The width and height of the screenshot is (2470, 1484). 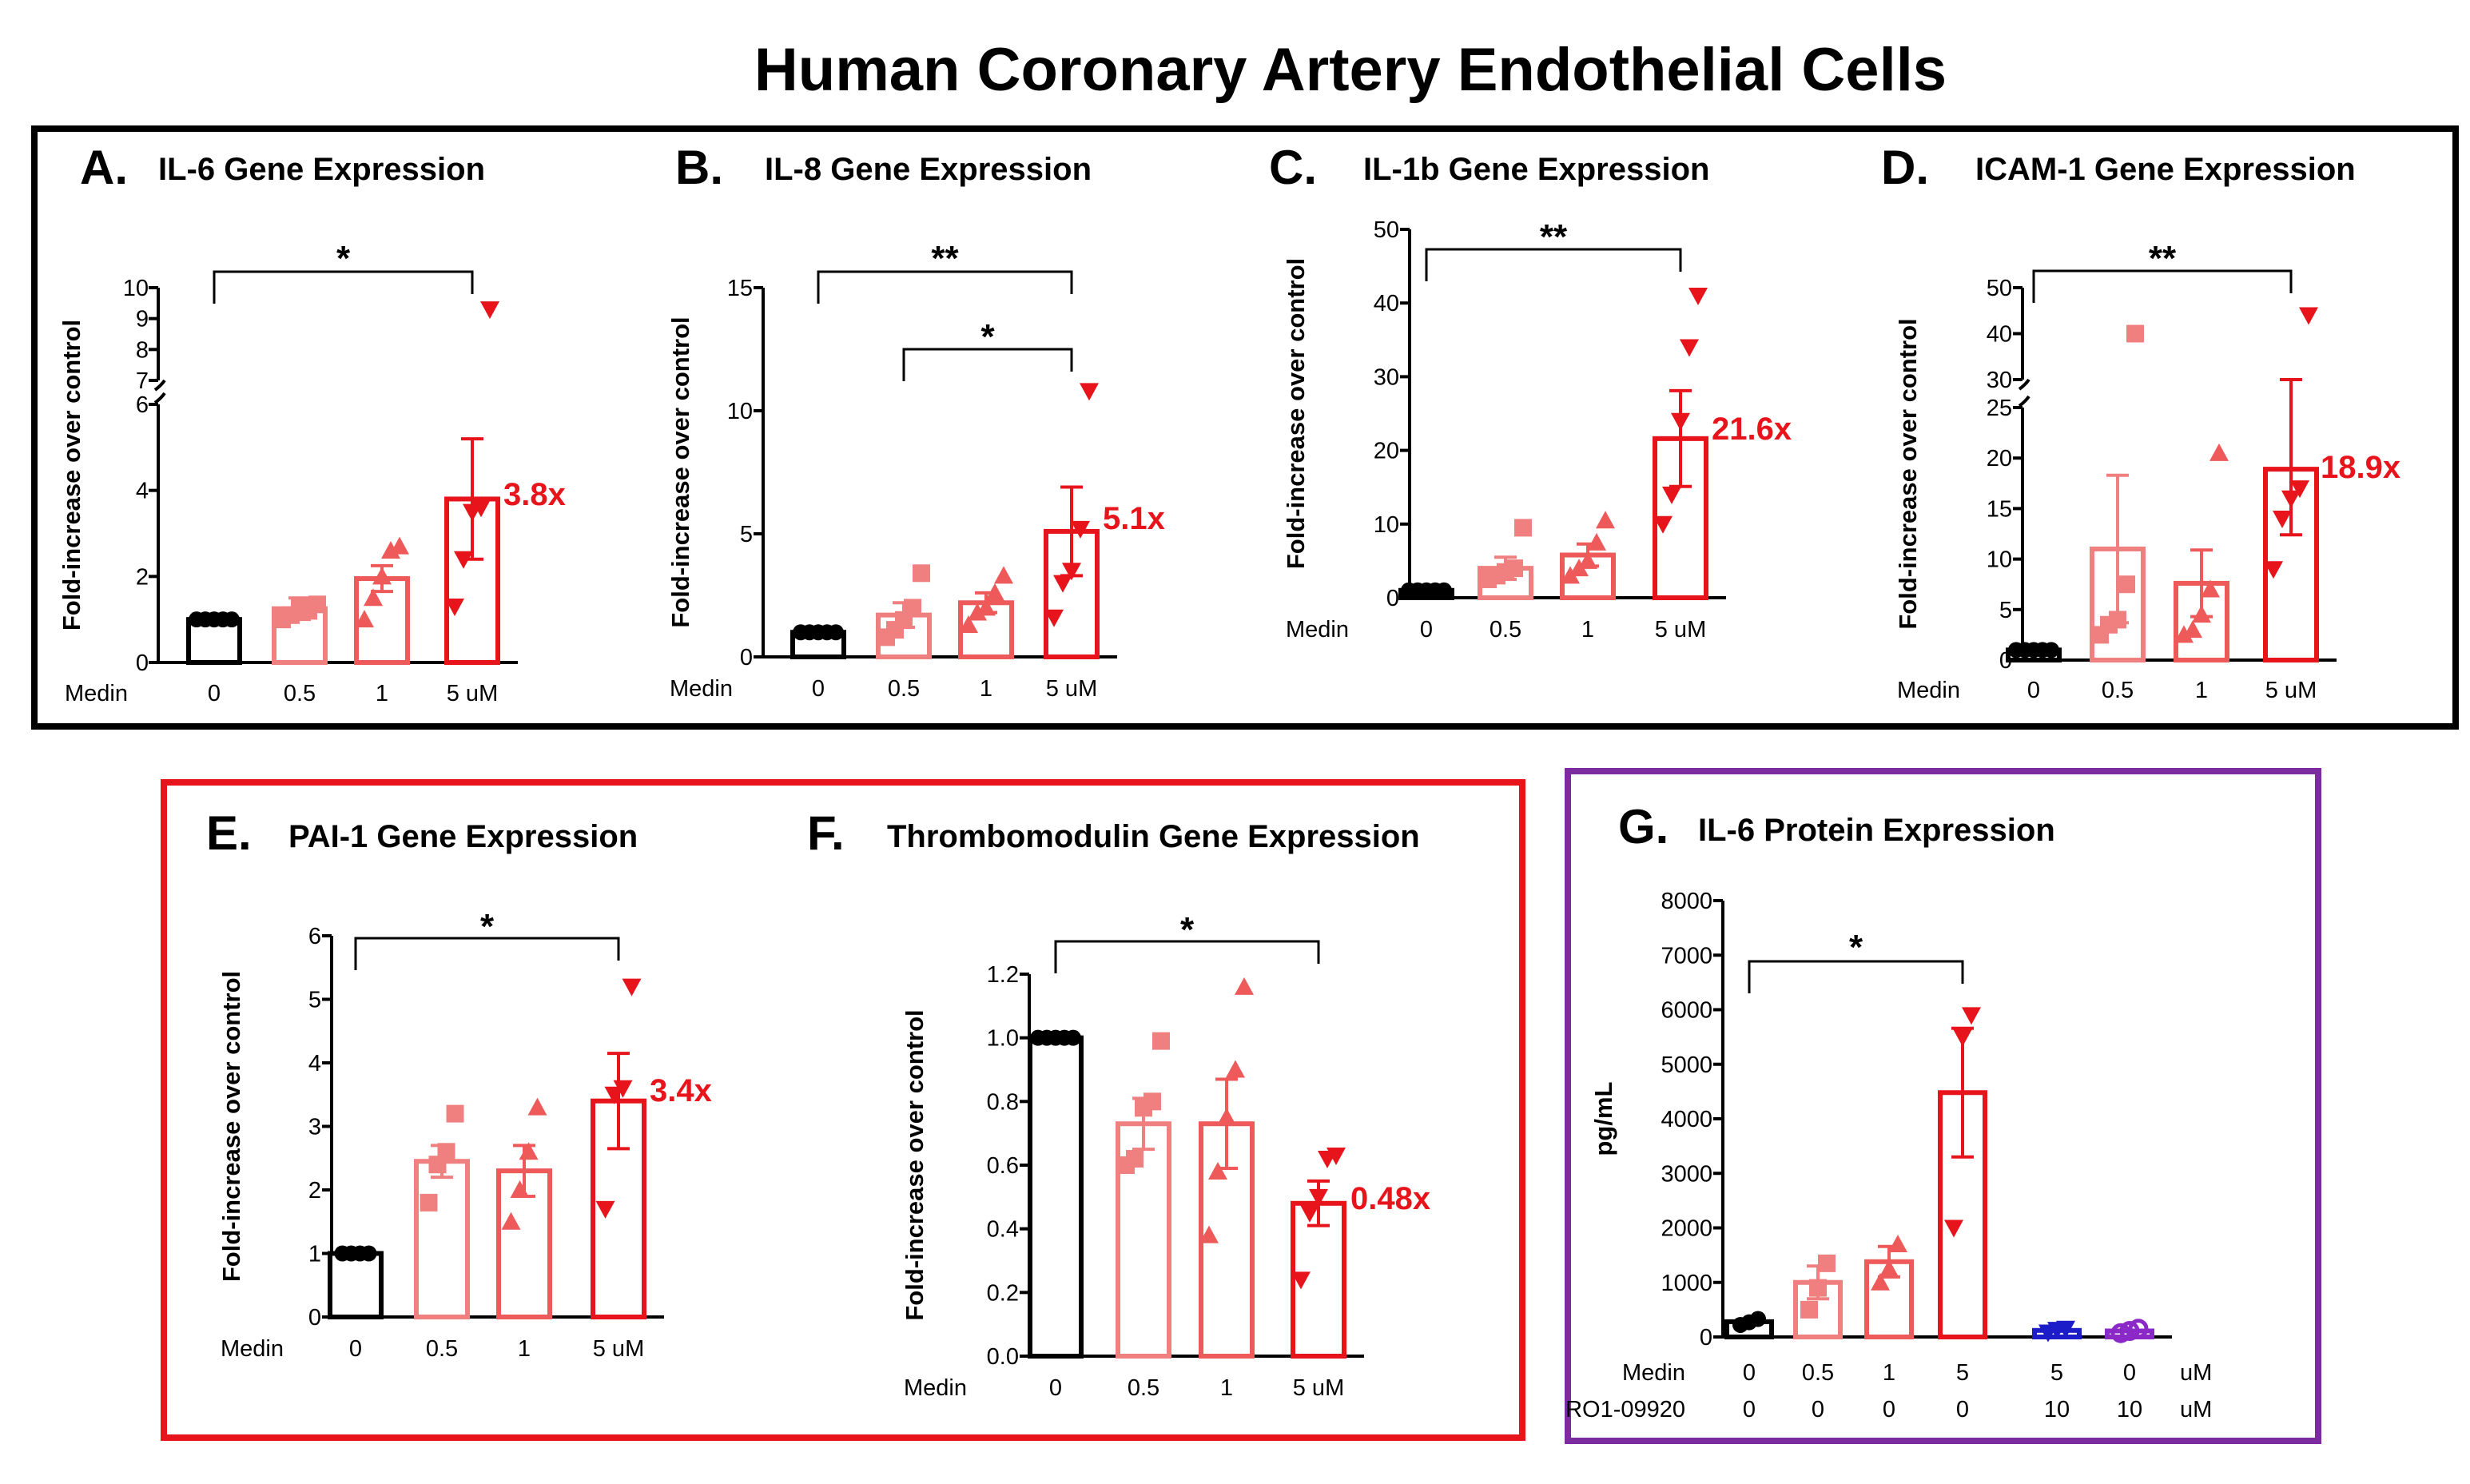 What do you see at coordinates (1003, 975) in the screenshot?
I see `y-tick-label: 1.2` at bounding box center [1003, 975].